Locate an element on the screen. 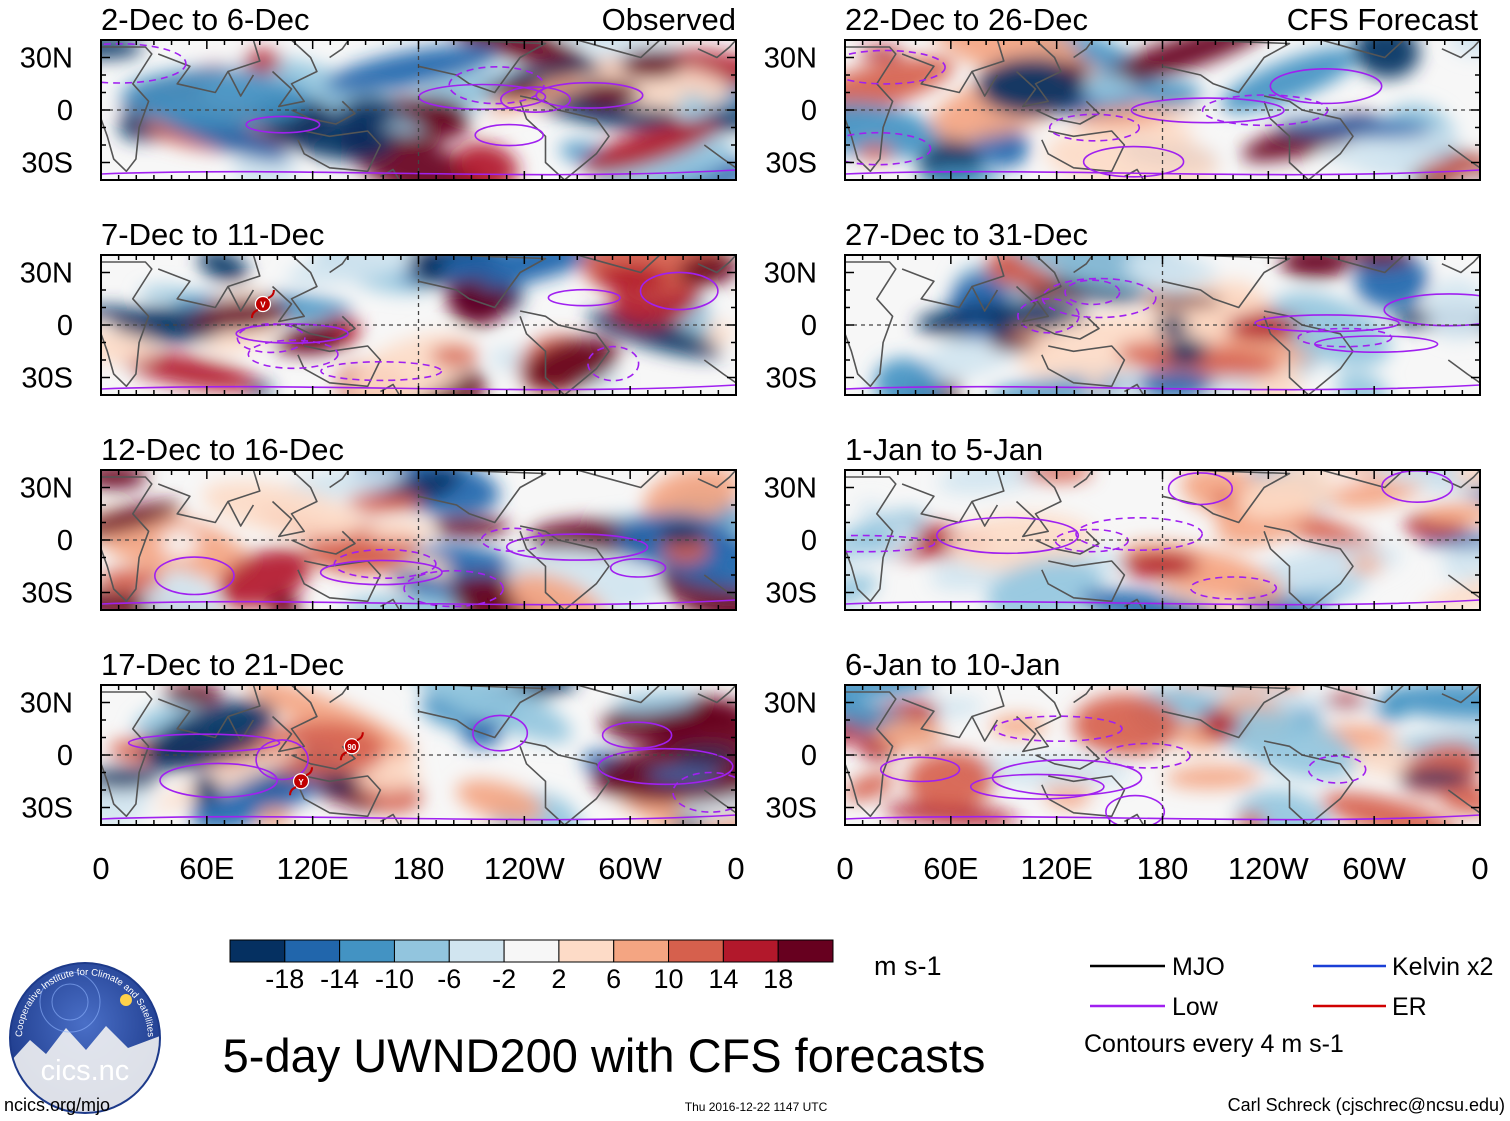 Image resolution: width=1510 pixels, height=1121 pixels. x-tick-label: 180 is located at coordinates (419, 868).